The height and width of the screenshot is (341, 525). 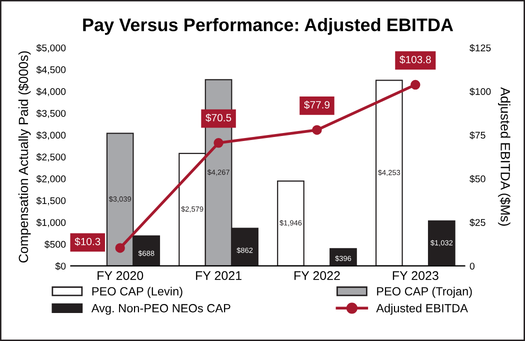 I want to click on y2-tick-label: $75, so click(x=478, y=135).